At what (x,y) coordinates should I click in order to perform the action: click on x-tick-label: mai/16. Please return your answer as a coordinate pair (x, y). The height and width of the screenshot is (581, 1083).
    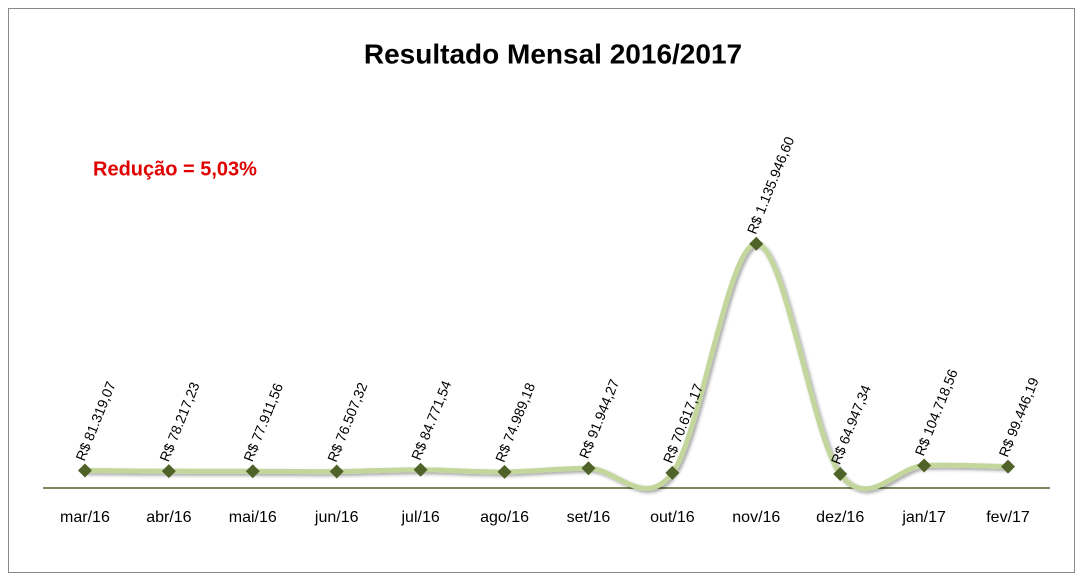
    Looking at the image, I should click on (253, 517).